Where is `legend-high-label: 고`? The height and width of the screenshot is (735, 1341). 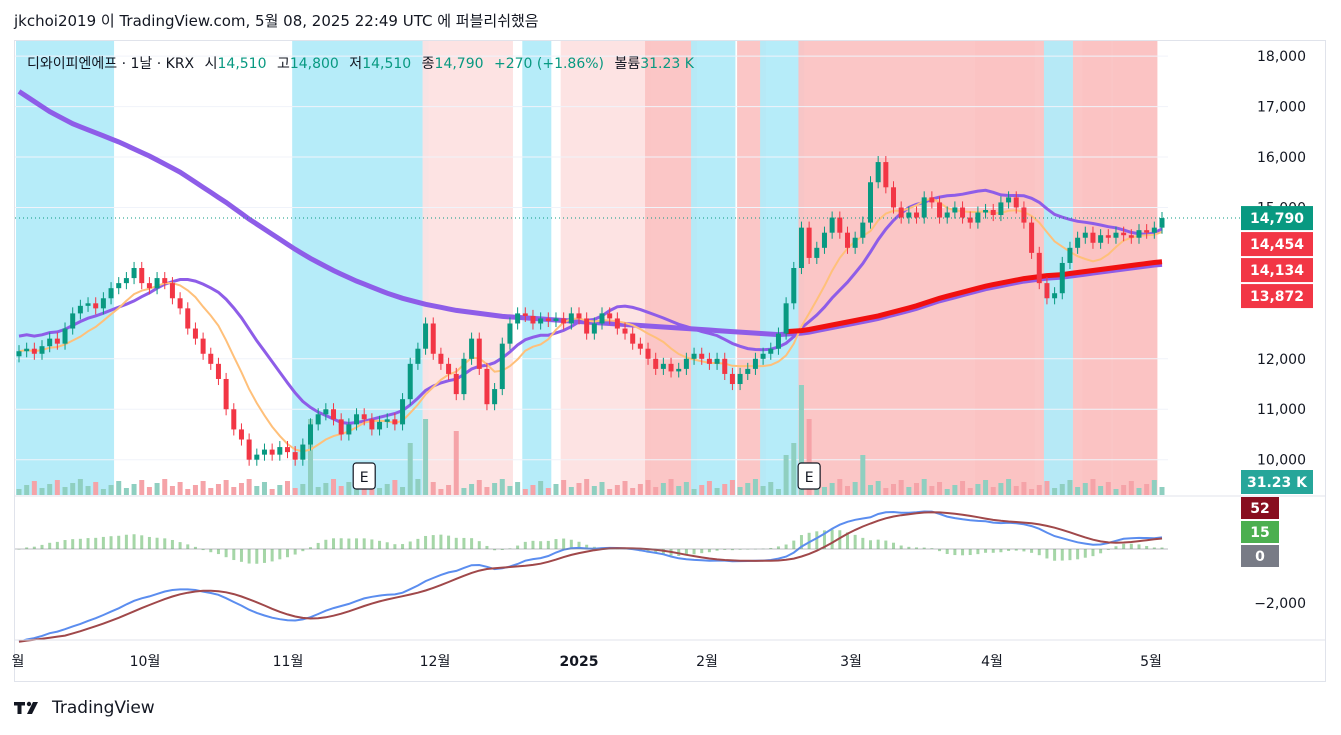
legend-high-label: 고 is located at coordinates (283, 64).